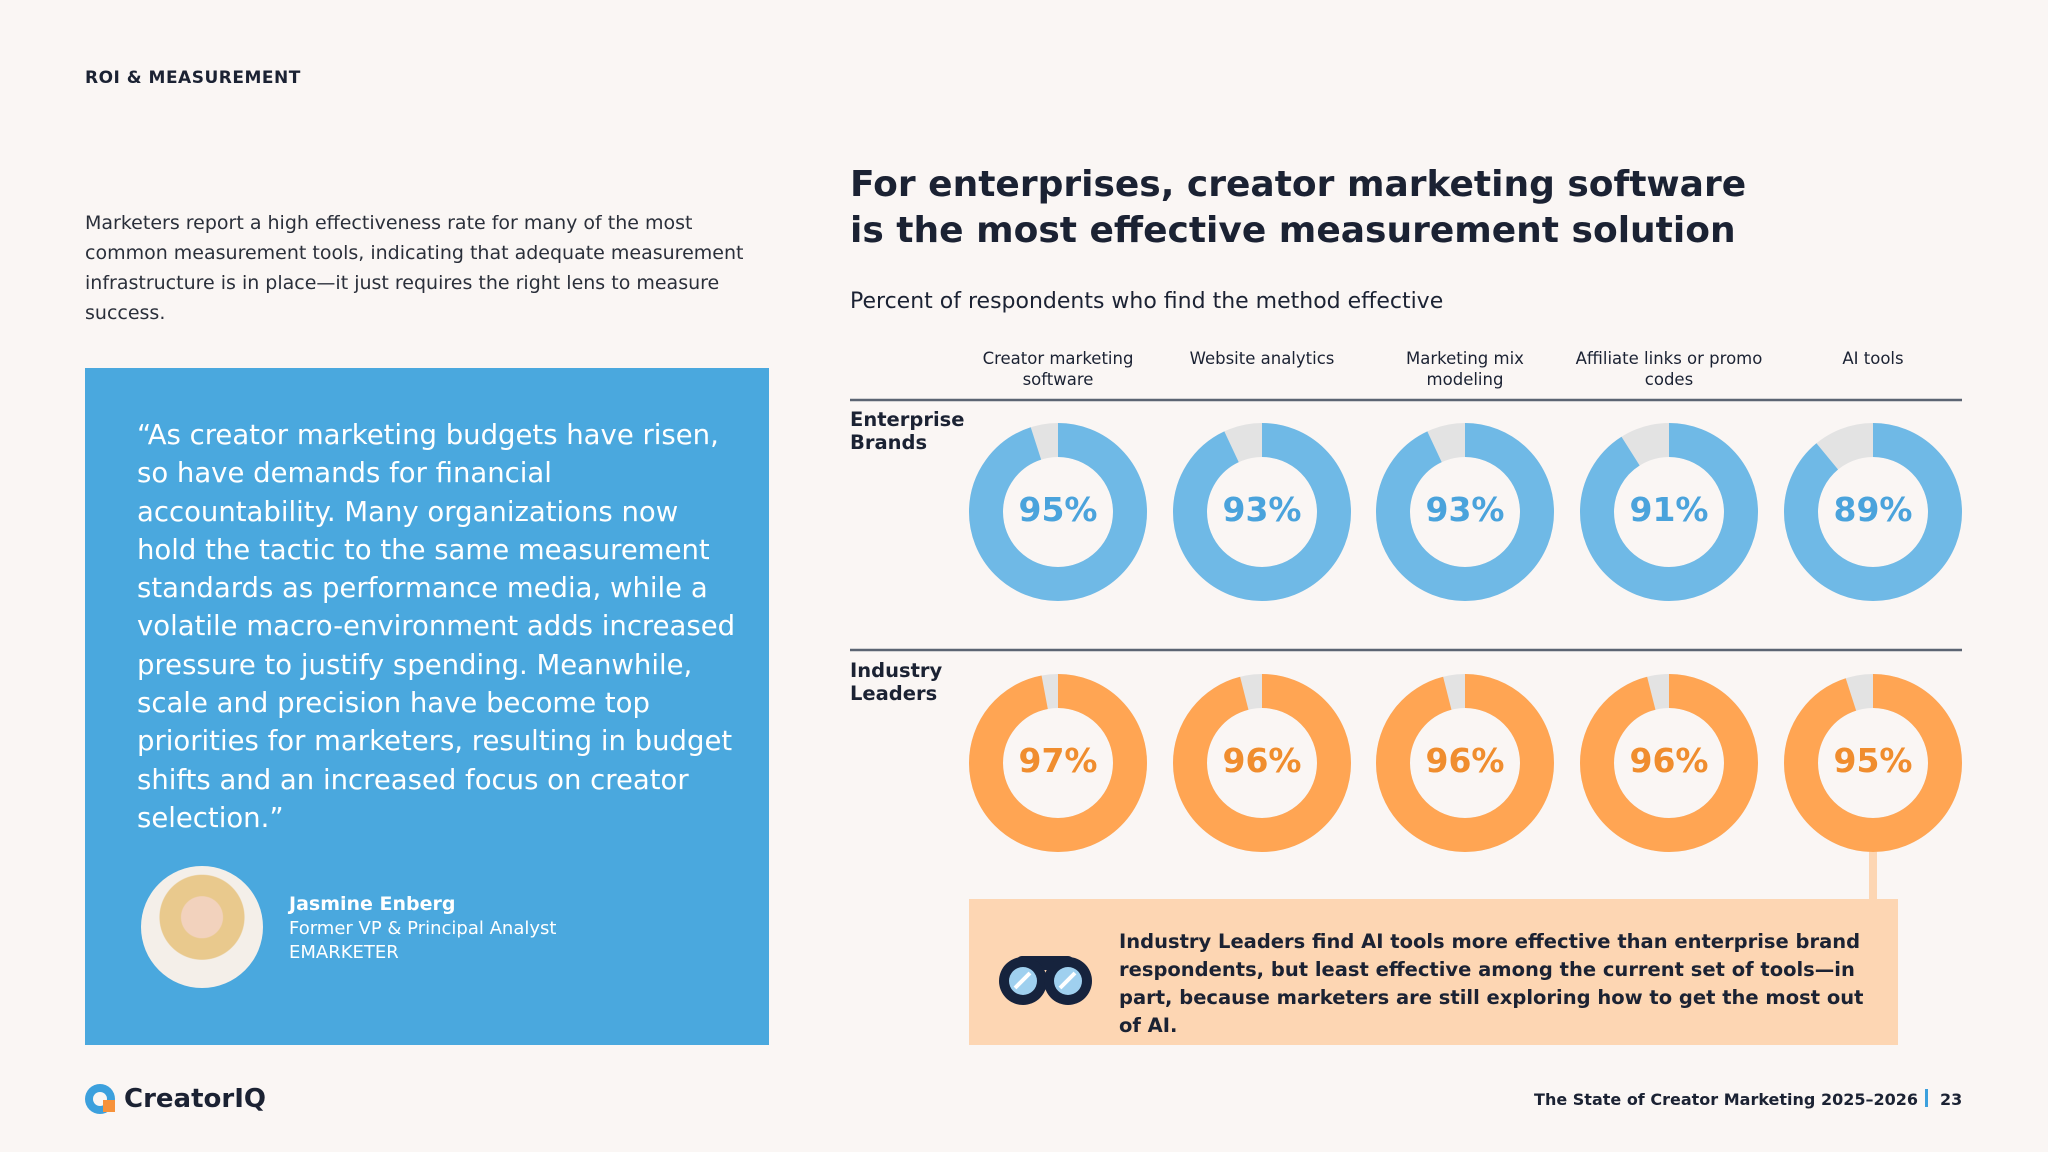 The image size is (2048, 1152). I want to click on category-label: Website analytics, so click(1262, 358).